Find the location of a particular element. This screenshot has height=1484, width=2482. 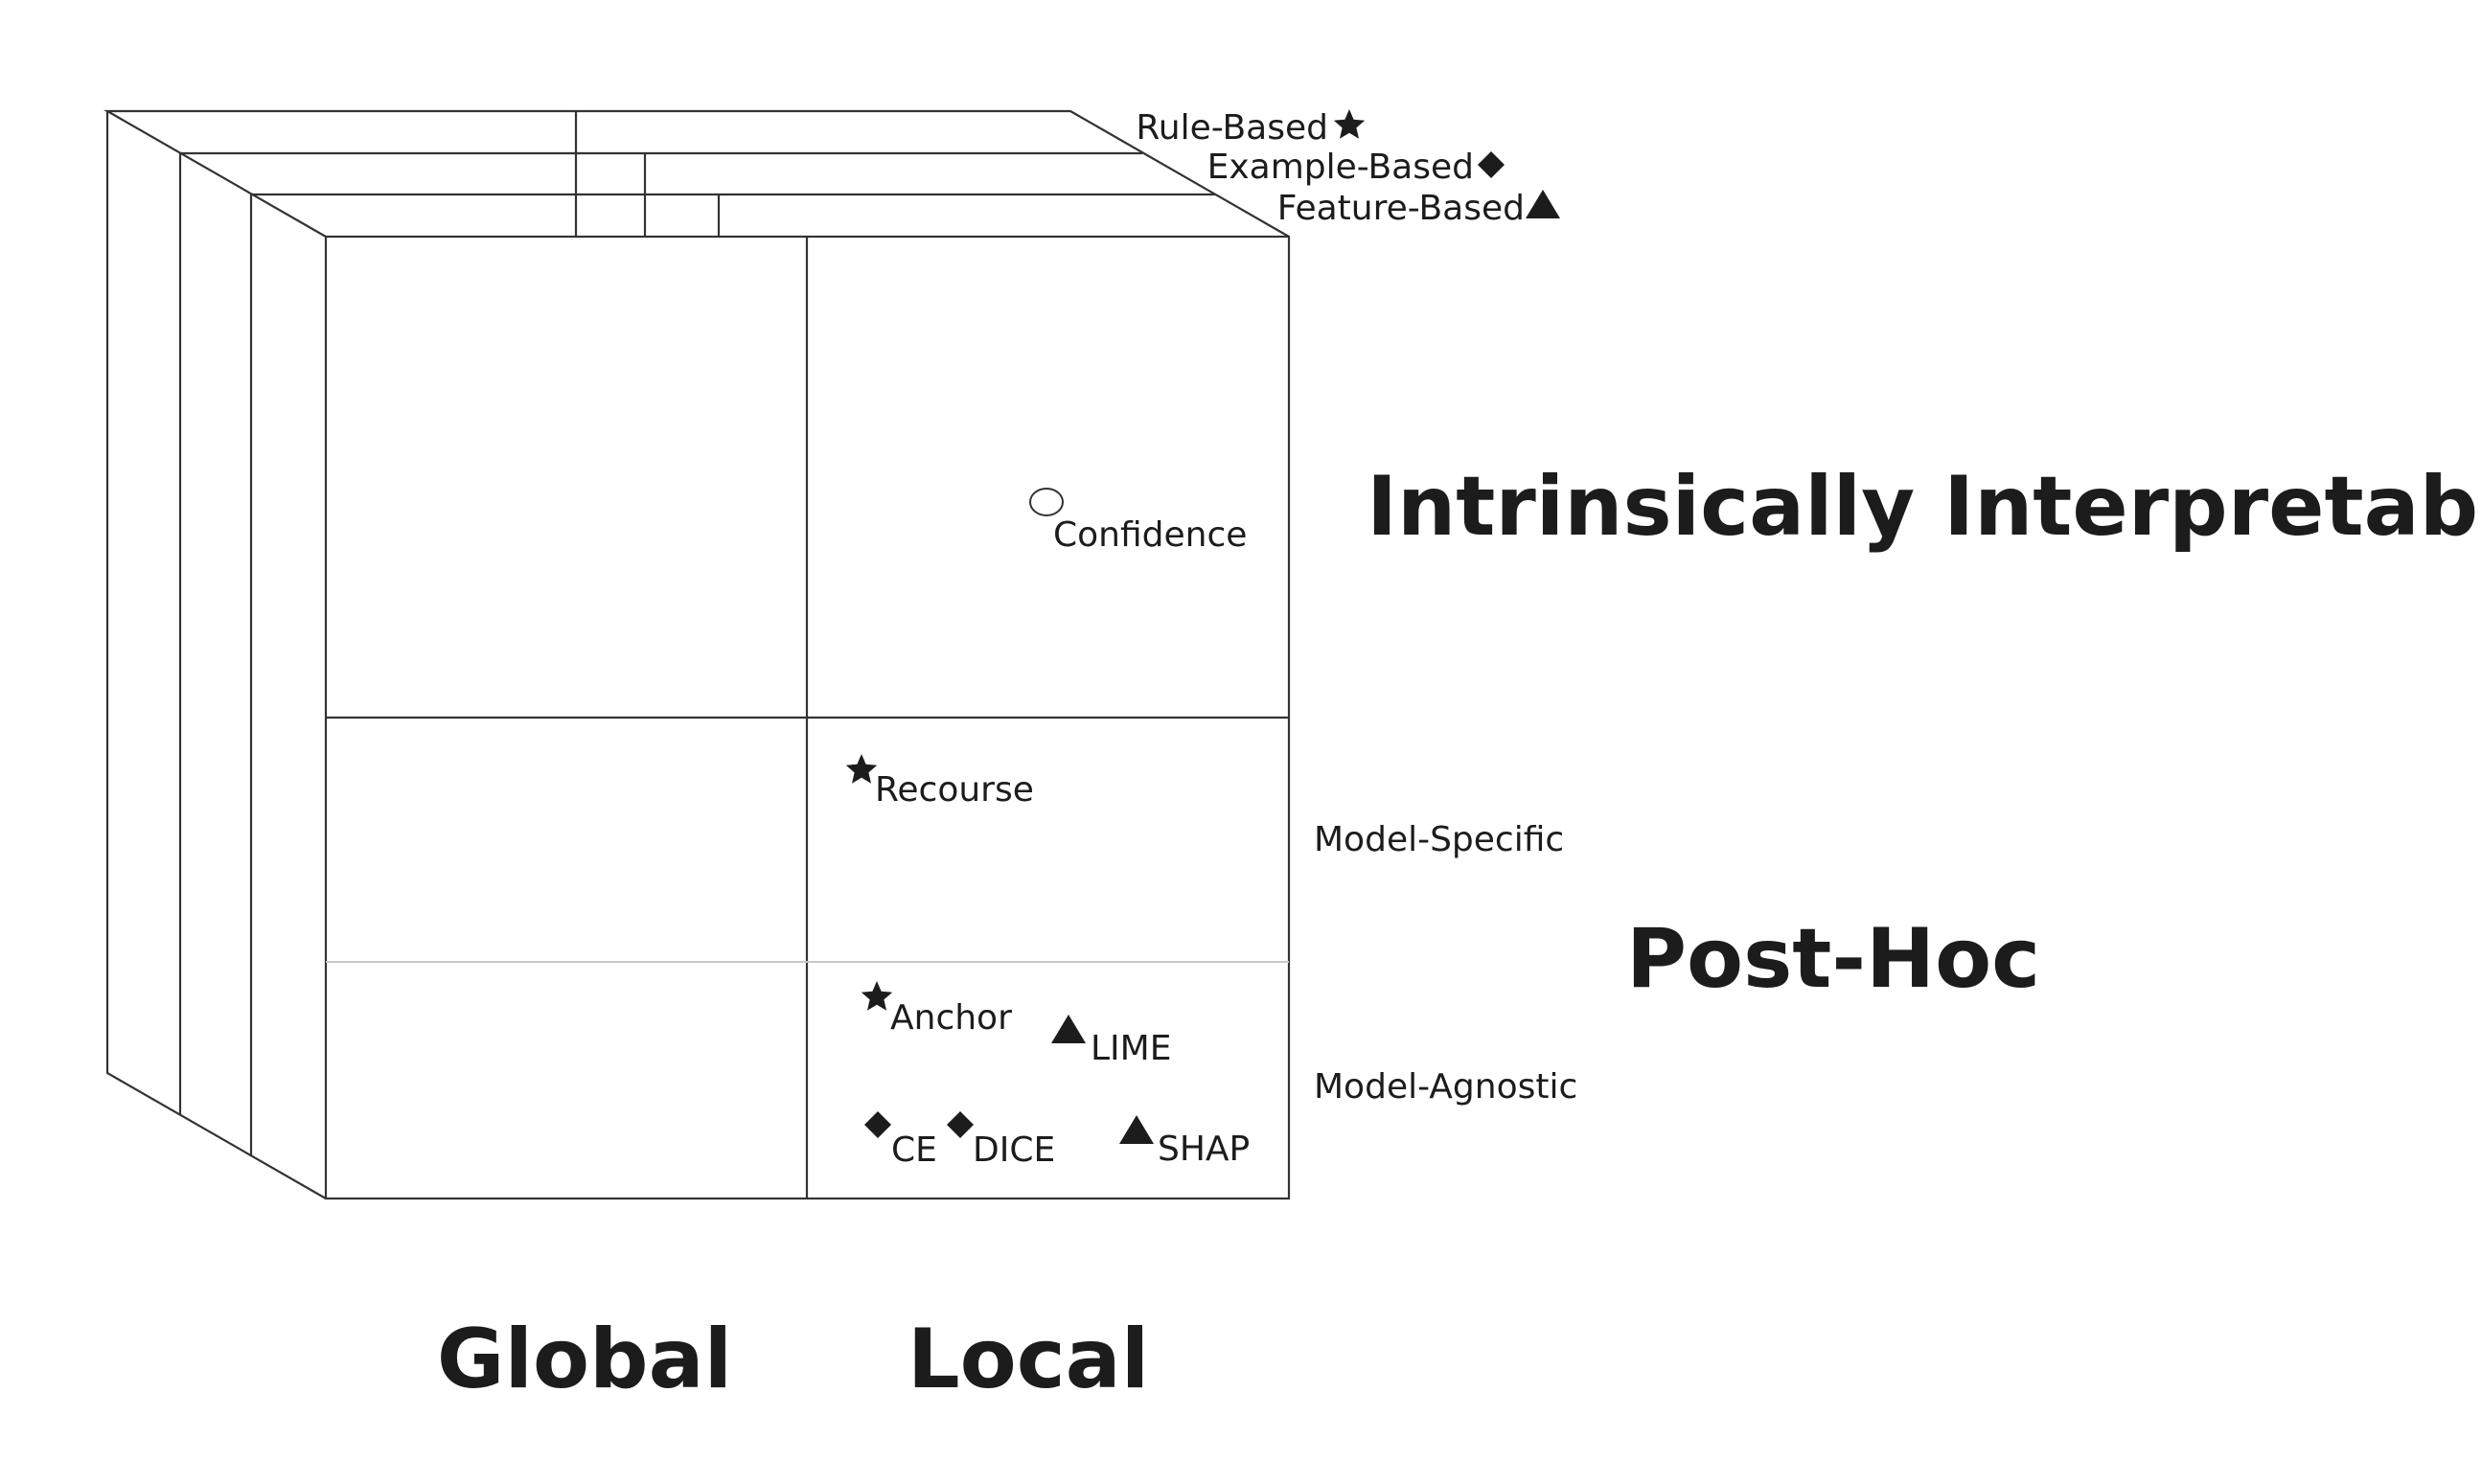

legend-example-based-label: Example-Based is located at coordinates (1340, 167).